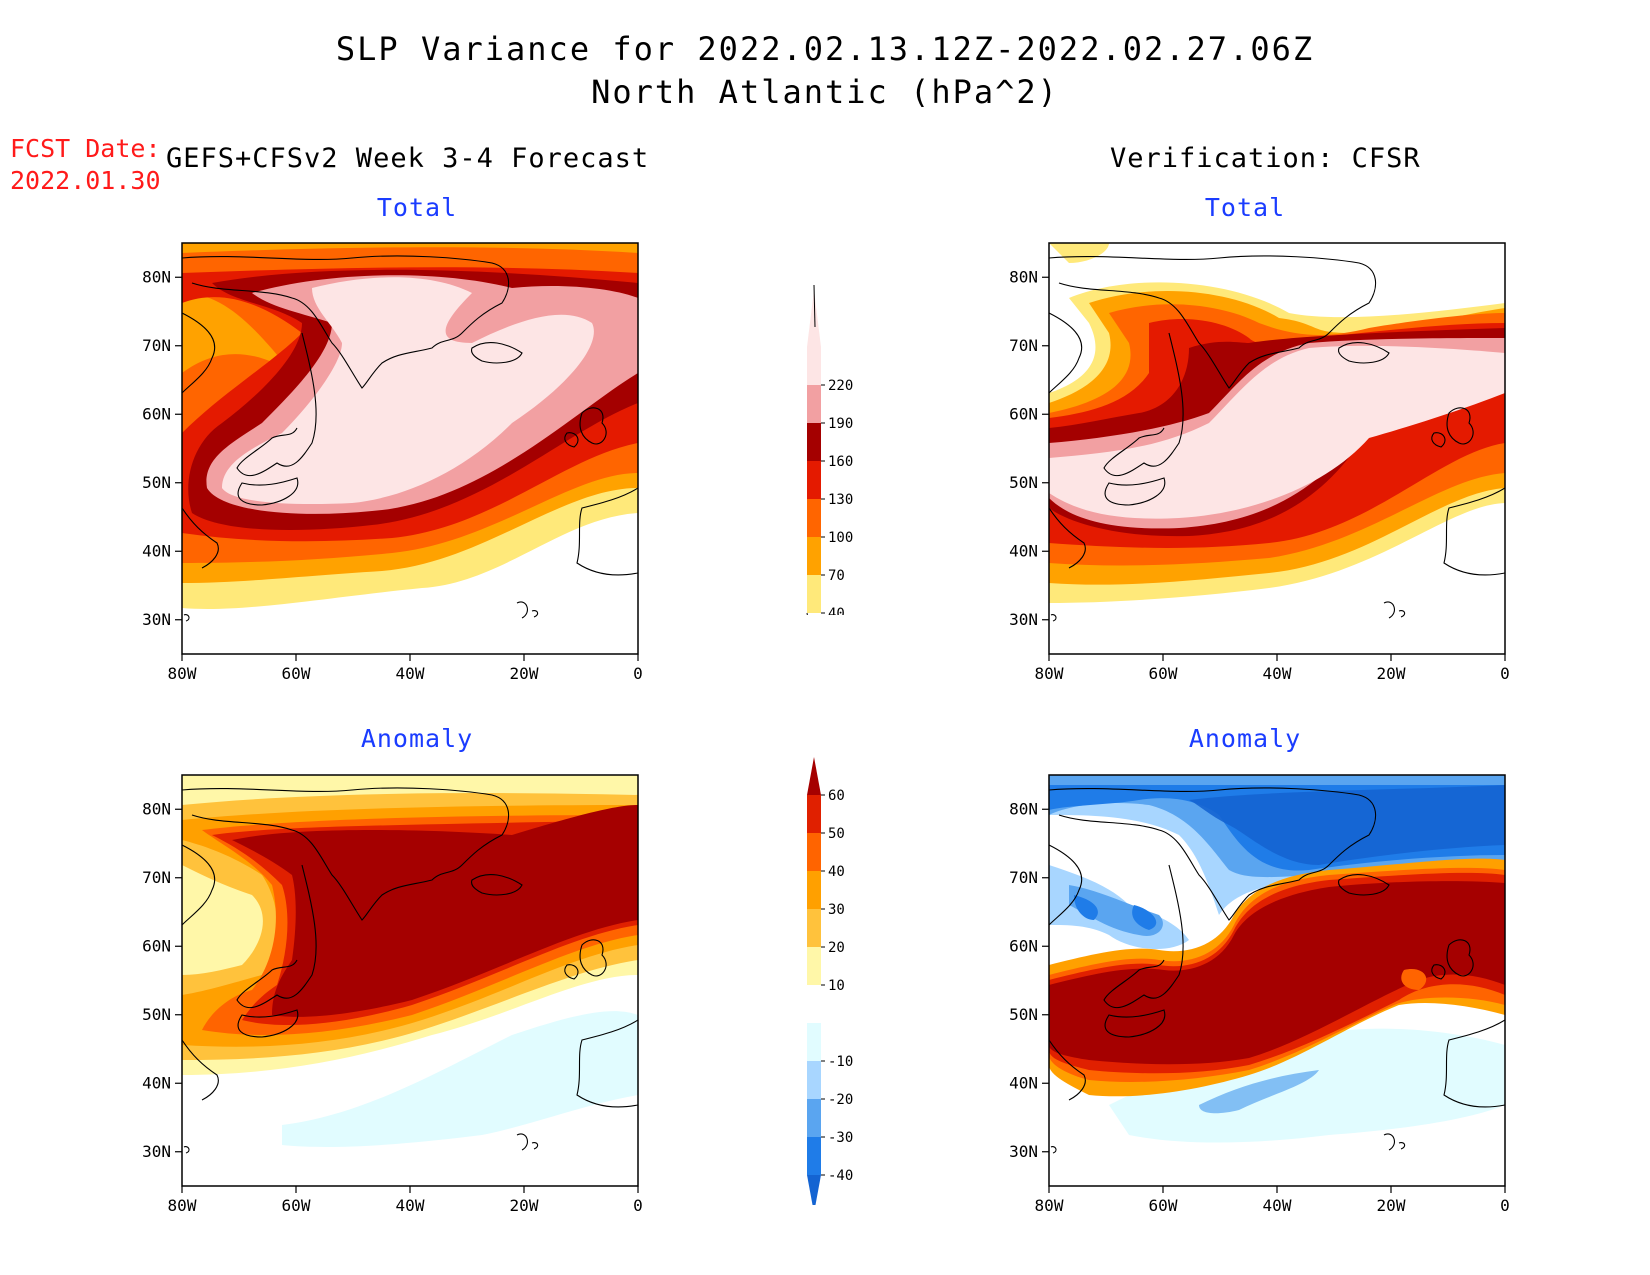 This screenshot has height=1275, width=1650. Describe the element at coordinates (417, 738) in the screenshot. I see `forecast-anomaly-title: Anomaly` at that location.